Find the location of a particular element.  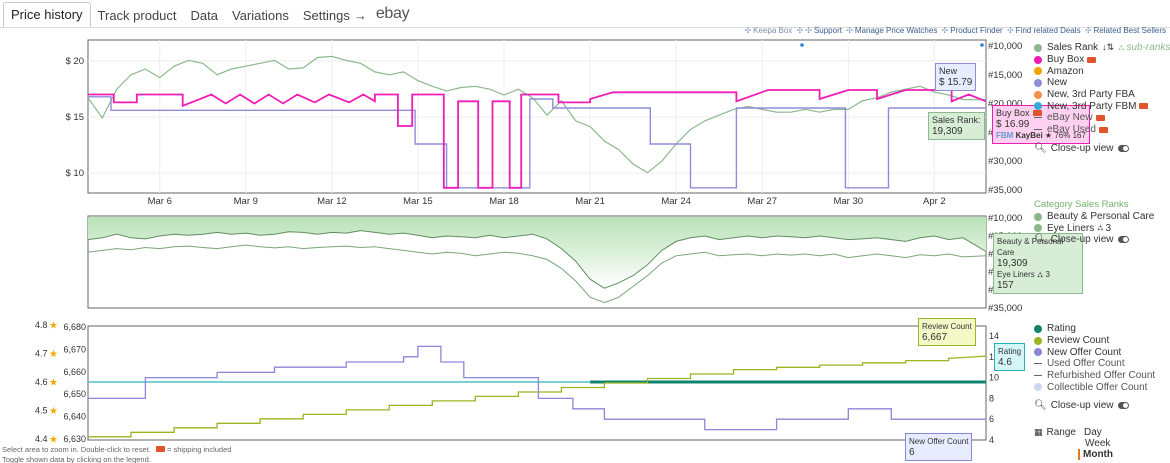

y-tick-label-rating: 4.8 is located at coordinates (41, 325).